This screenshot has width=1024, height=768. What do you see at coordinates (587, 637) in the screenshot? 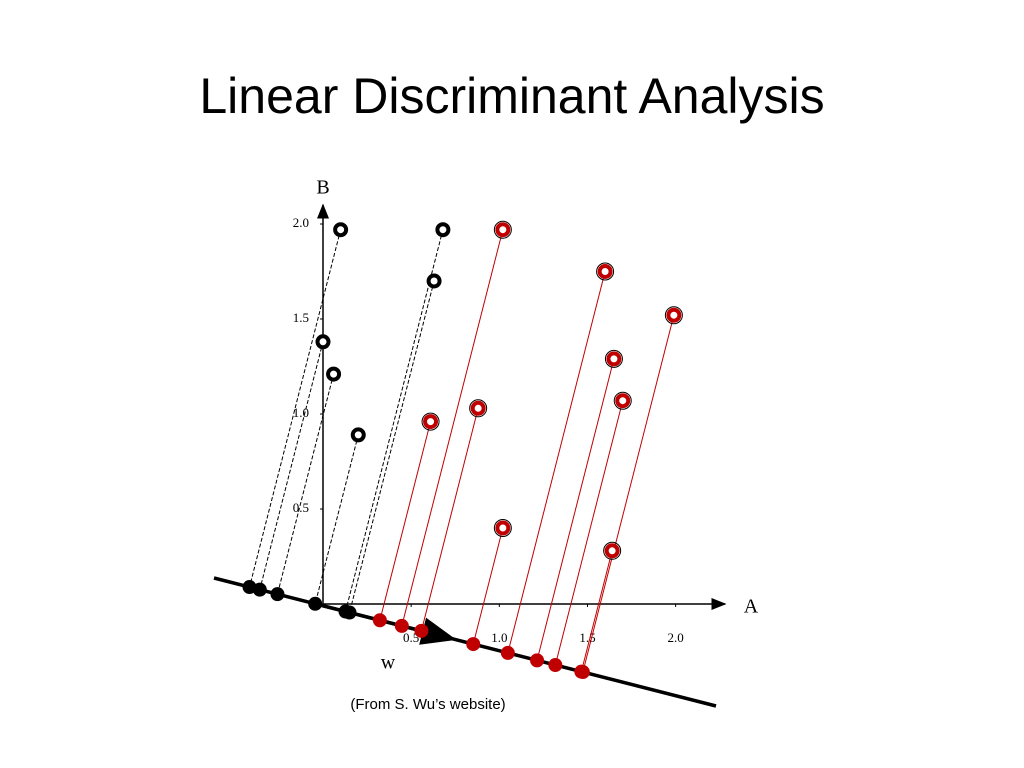
I see `x-tick-label: 1.5` at bounding box center [587, 637].